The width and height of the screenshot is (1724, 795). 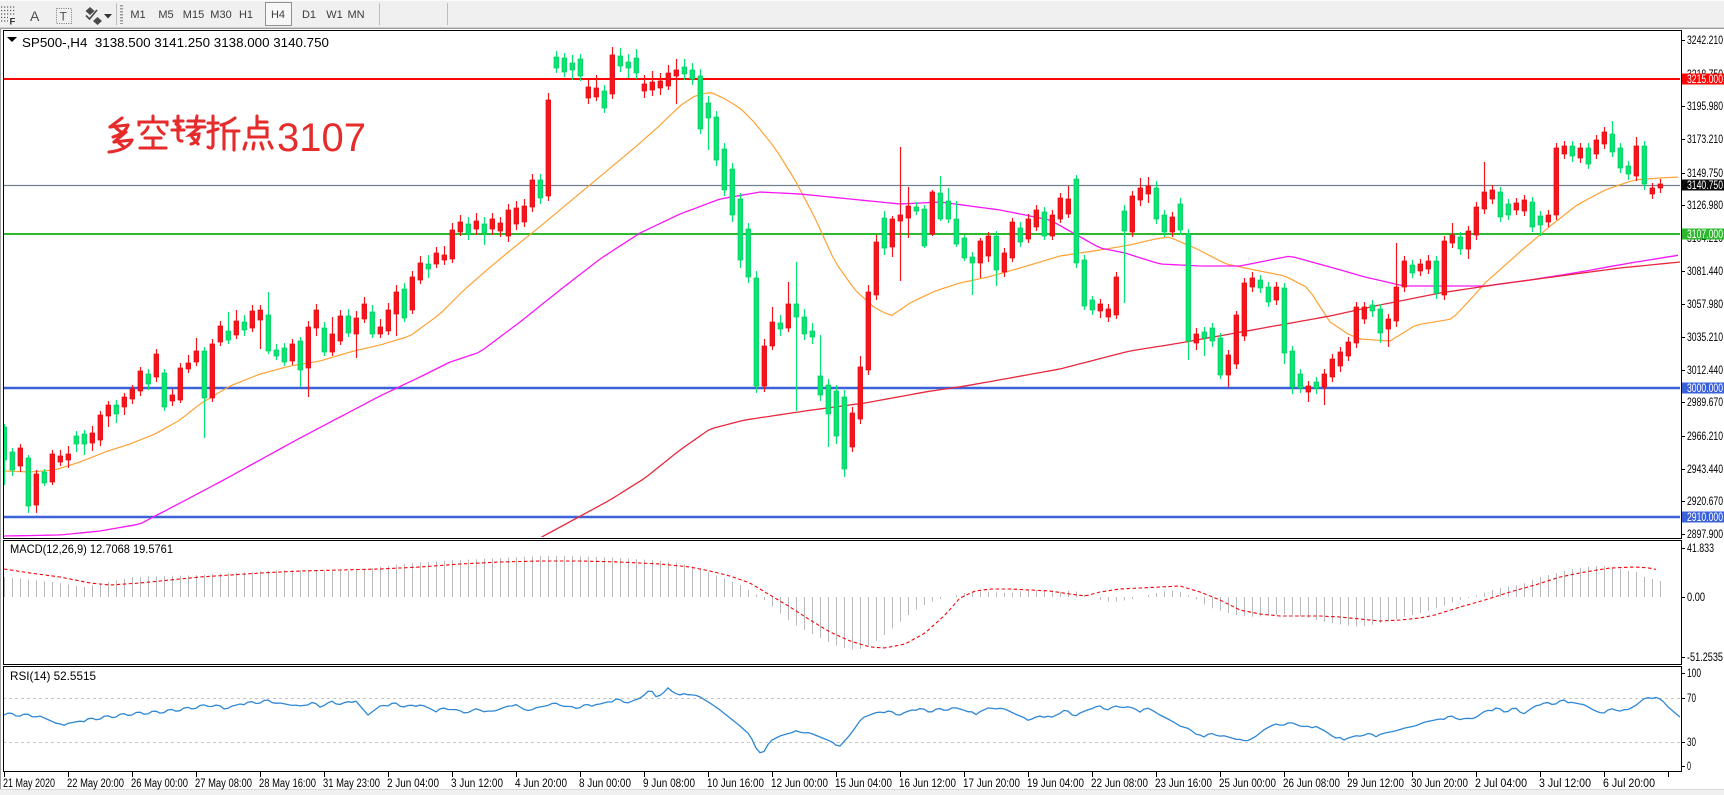 What do you see at coordinates (1705, 470) in the screenshot?
I see `svg-text: 2943.440` at bounding box center [1705, 470].